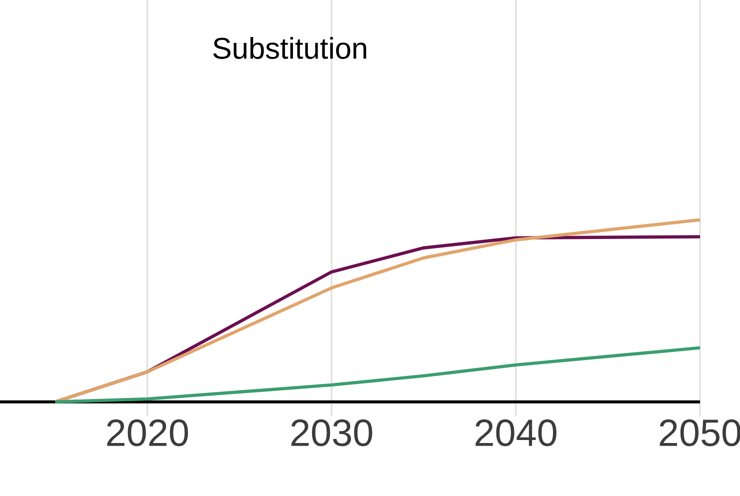  Describe the element at coordinates (147, 432) in the screenshot. I see `x-tick-label: 2020` at that location.